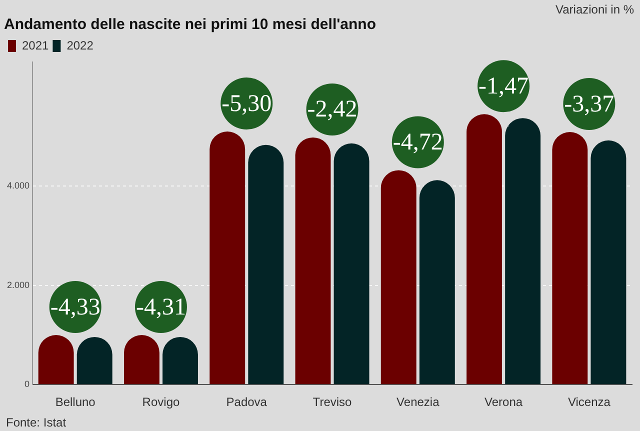 The height and width of the screenshot is (431, 640). What do you see at coordinates (418, 402) in the screenshot?
I see `x-tick-label: Venezia` at bounding box center [418, 402].